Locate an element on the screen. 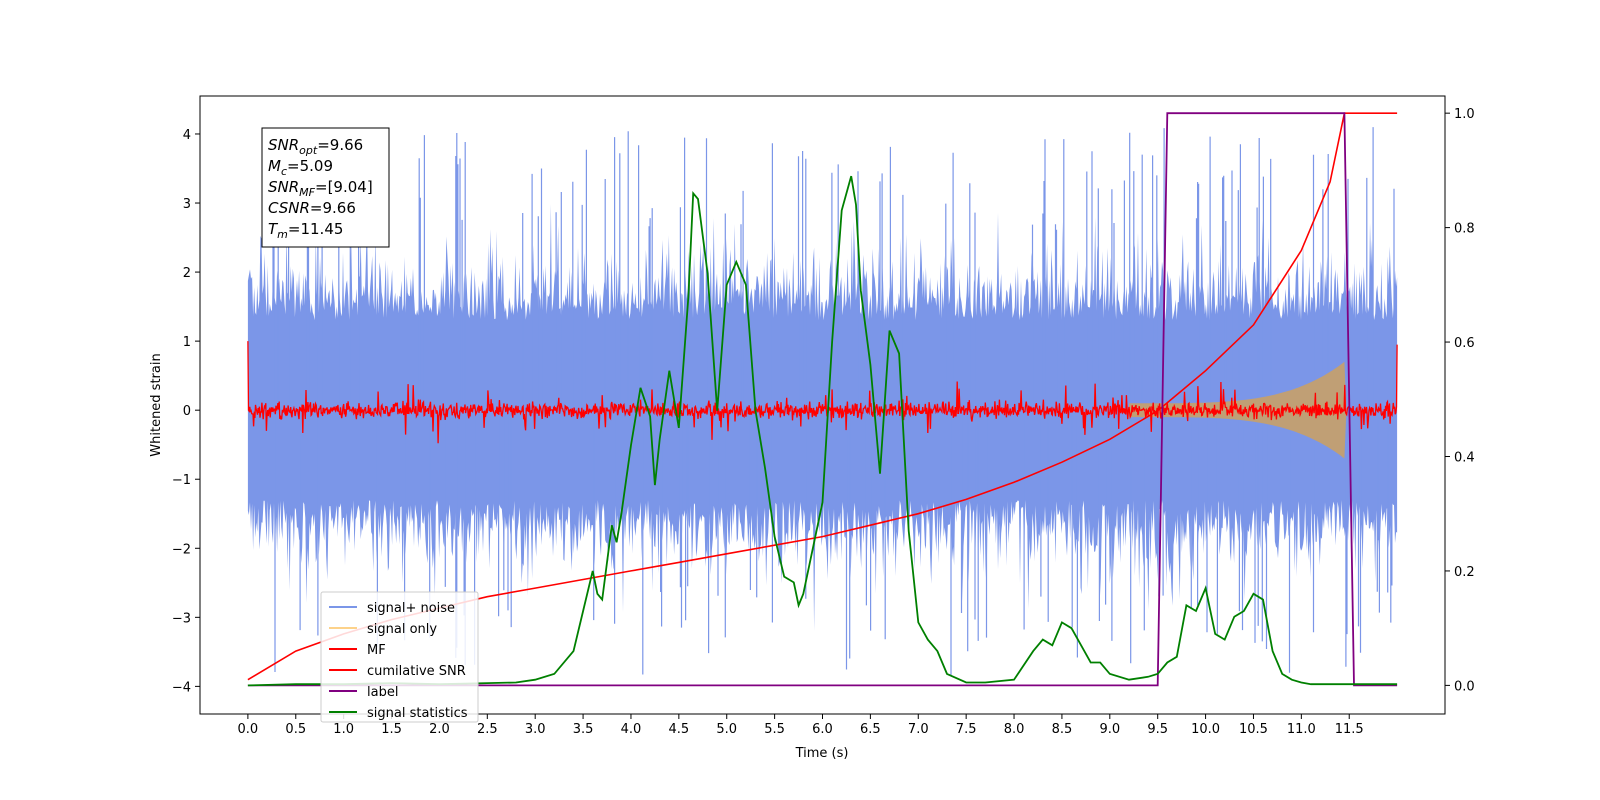  legend-frame is located at coordinates (399, 657).